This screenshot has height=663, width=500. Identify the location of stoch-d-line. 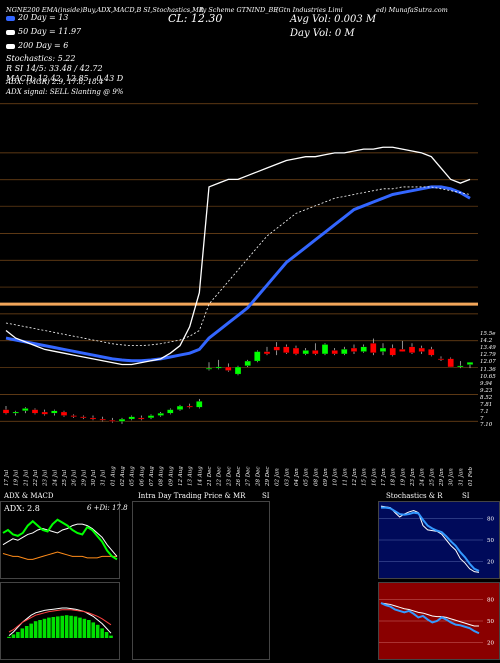
(430, 539).